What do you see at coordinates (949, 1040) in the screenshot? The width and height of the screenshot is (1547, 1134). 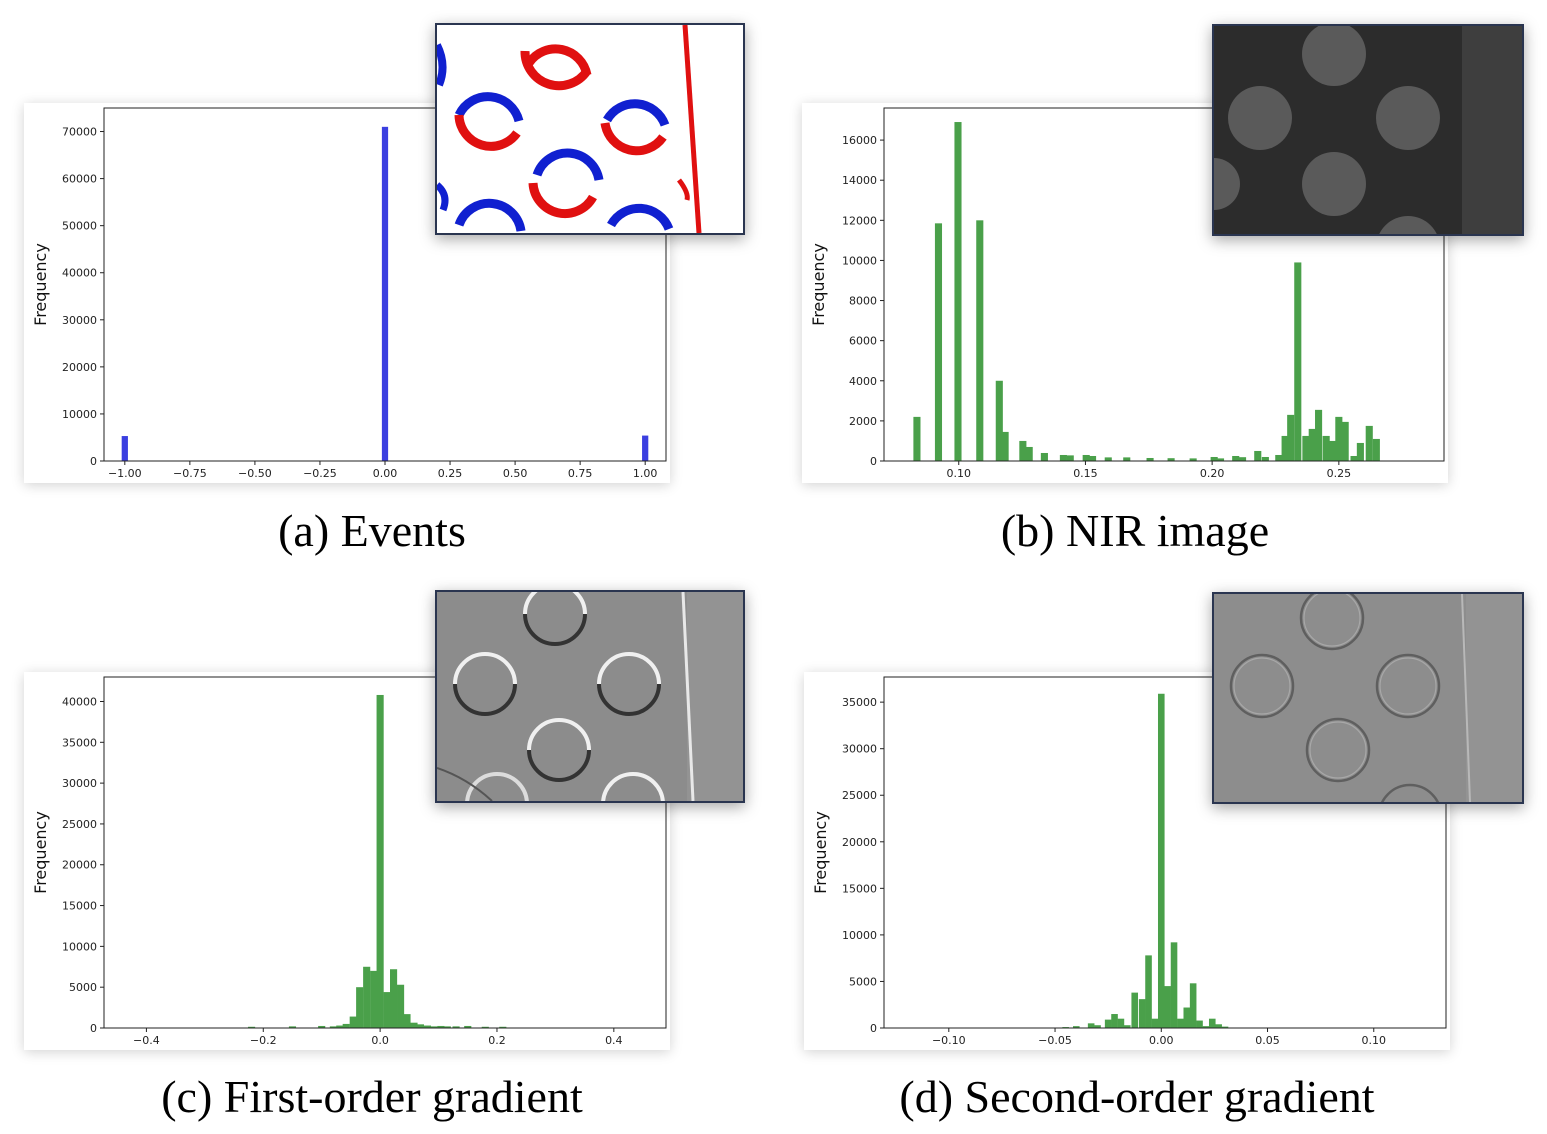 I see `x-tick-label: −0.10` at bounding box center [949, 1040].